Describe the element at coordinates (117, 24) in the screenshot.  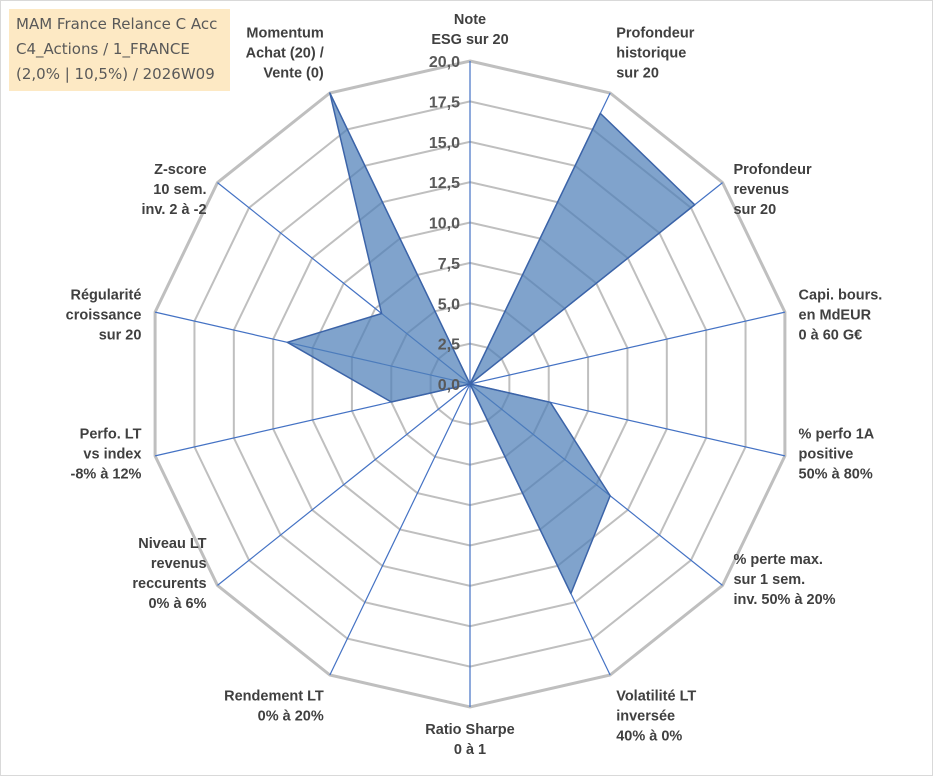
I see `fund-name: MAM France Relance C Acc` at that location.